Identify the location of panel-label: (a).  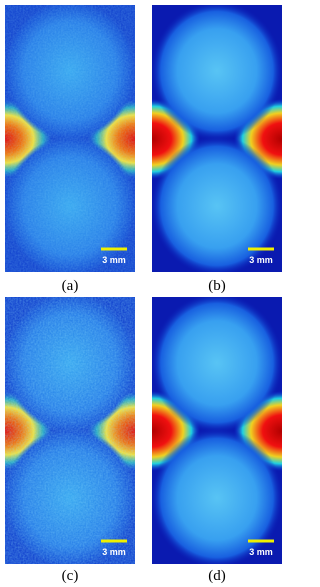
(70, 286).